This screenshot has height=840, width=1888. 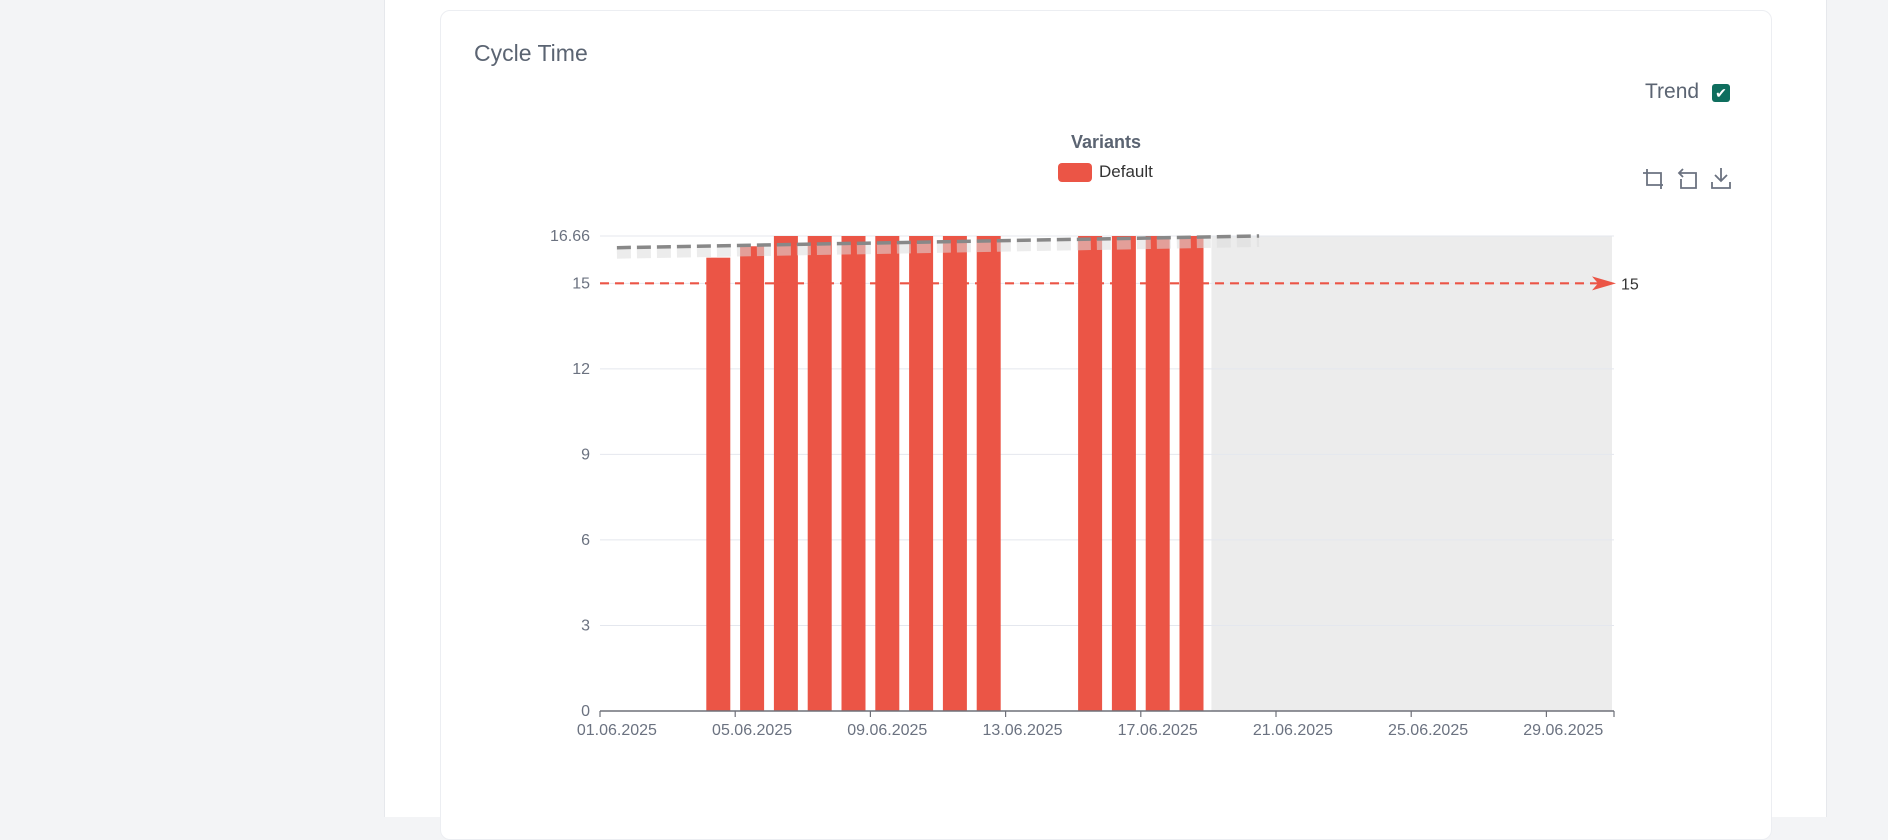 I want to click on y-tick-label: 3, so click(x=585, y=625).